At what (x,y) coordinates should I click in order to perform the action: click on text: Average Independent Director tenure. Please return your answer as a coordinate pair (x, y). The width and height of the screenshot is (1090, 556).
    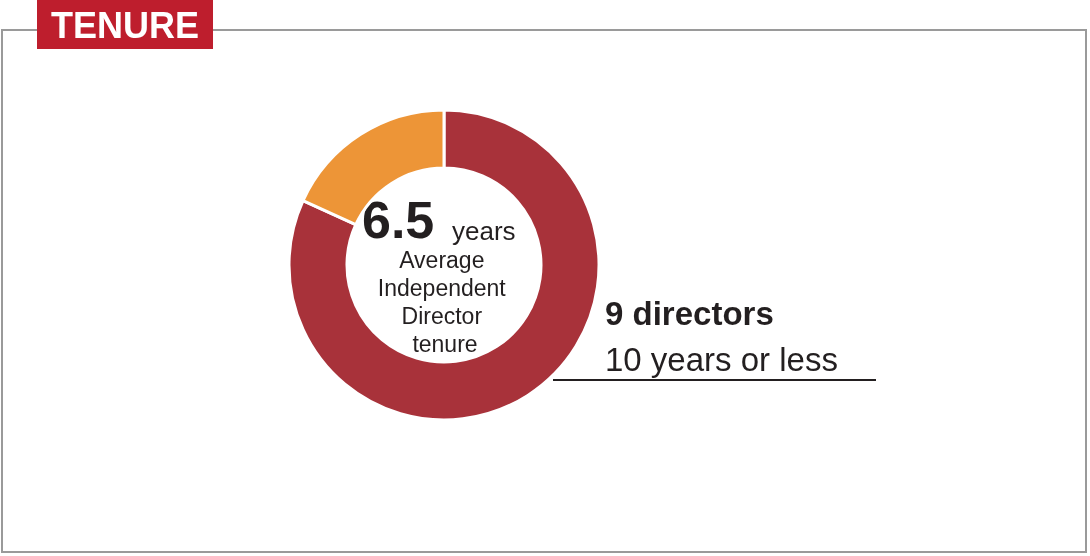
    Looking at the image, I should click on (445, 302).